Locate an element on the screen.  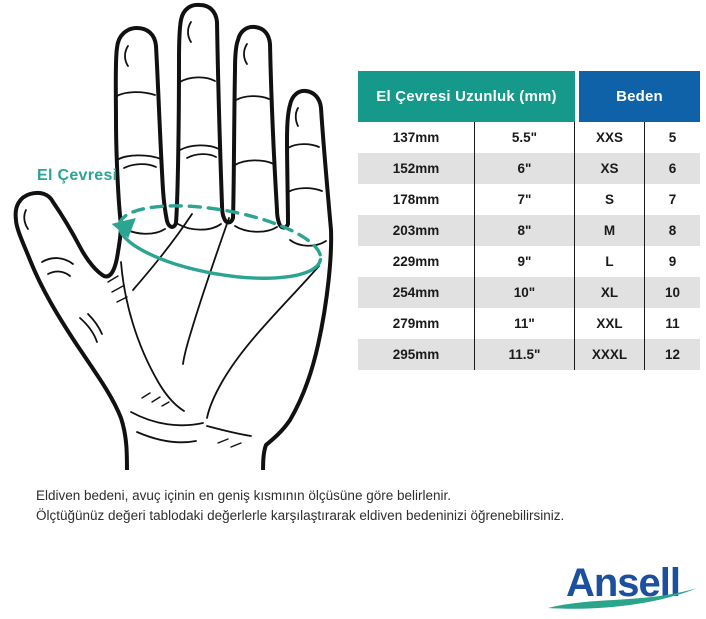
cell-mm: 137mm is located at coordinates (416, 137).